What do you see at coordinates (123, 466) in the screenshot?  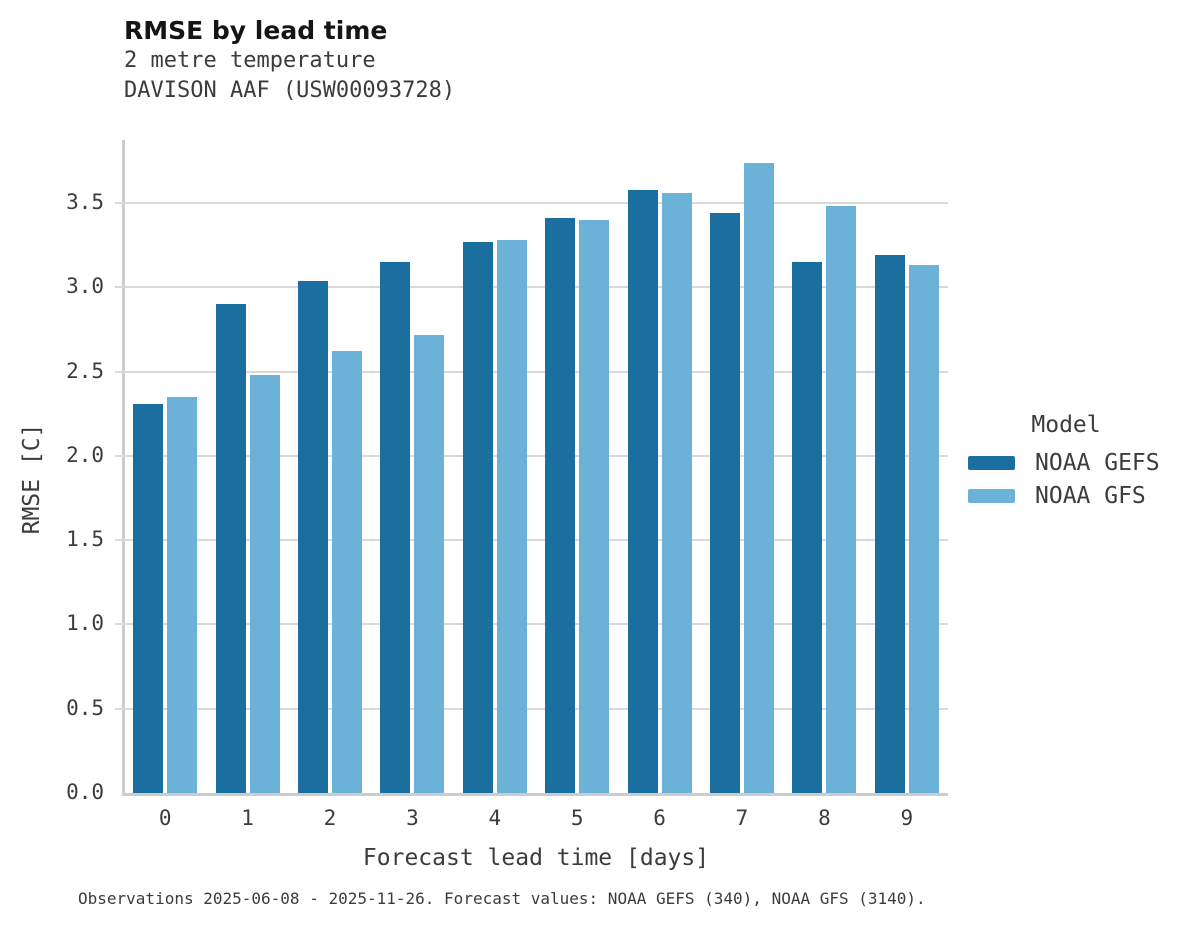 I see `y-axis-line` at bounding box center [123, 466].